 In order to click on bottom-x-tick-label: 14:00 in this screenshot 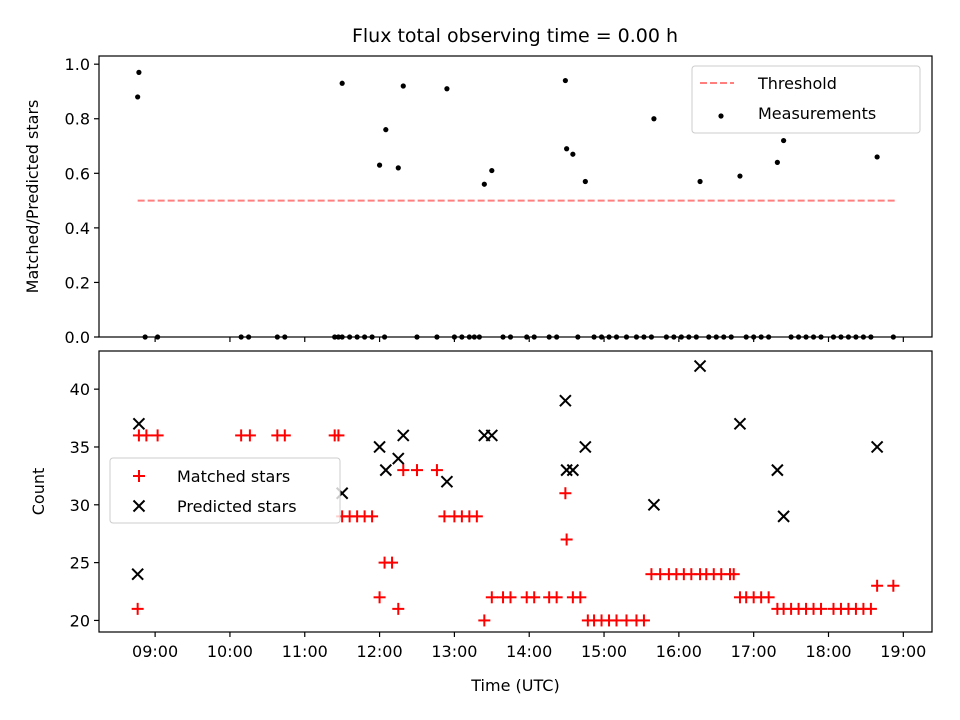, I will do `click(529, 651)`.